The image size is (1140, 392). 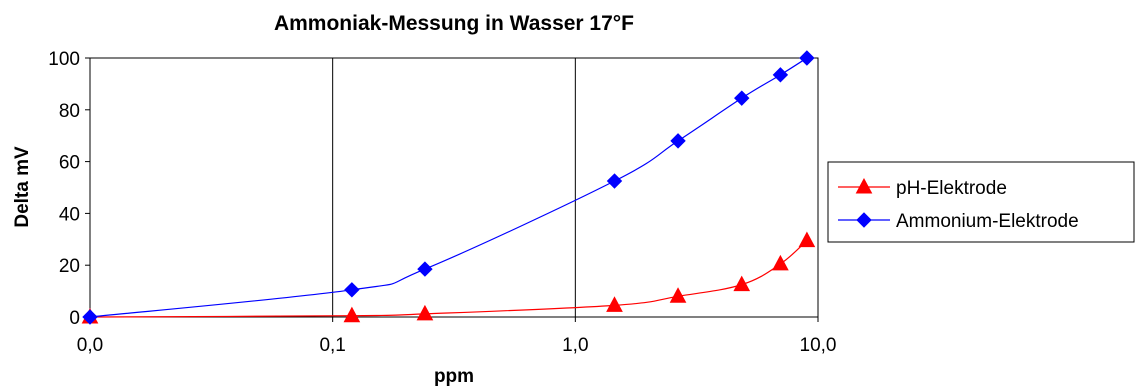 I want to click on series-line, so click(x=448, y=279).